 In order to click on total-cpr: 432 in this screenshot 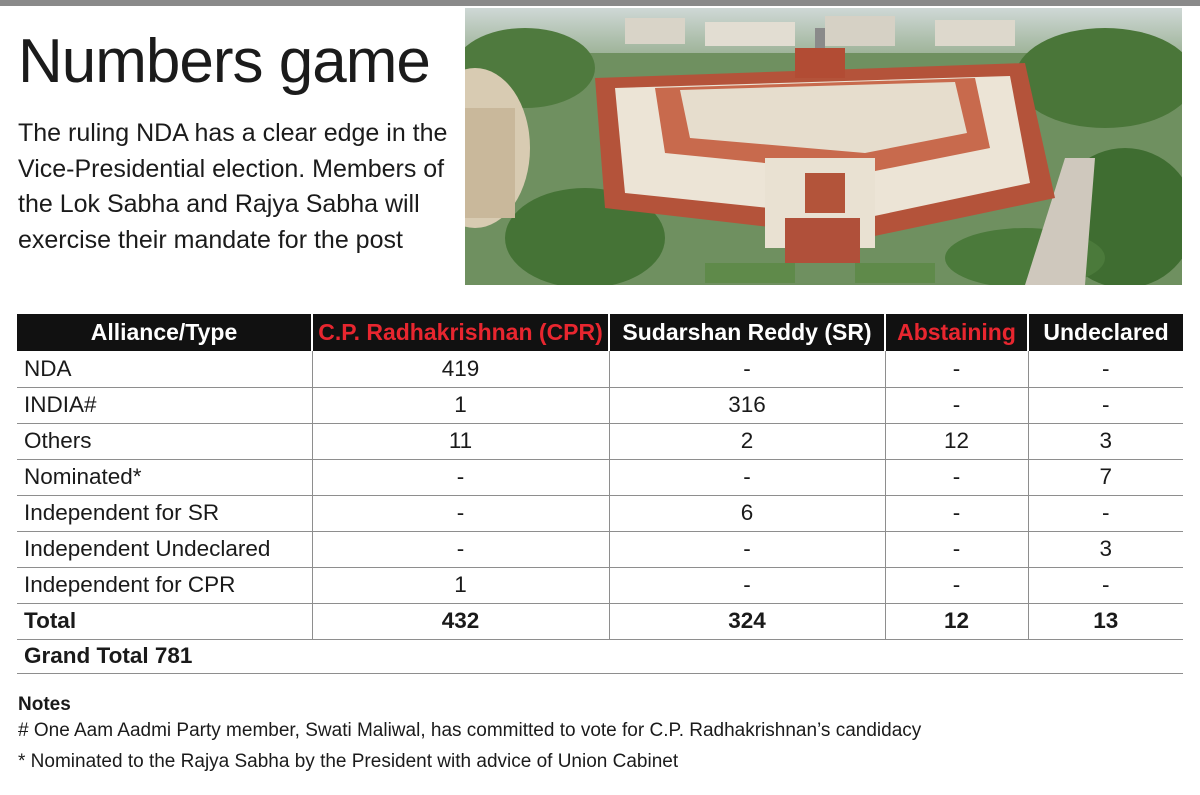, I will do `click(460, 621)`.